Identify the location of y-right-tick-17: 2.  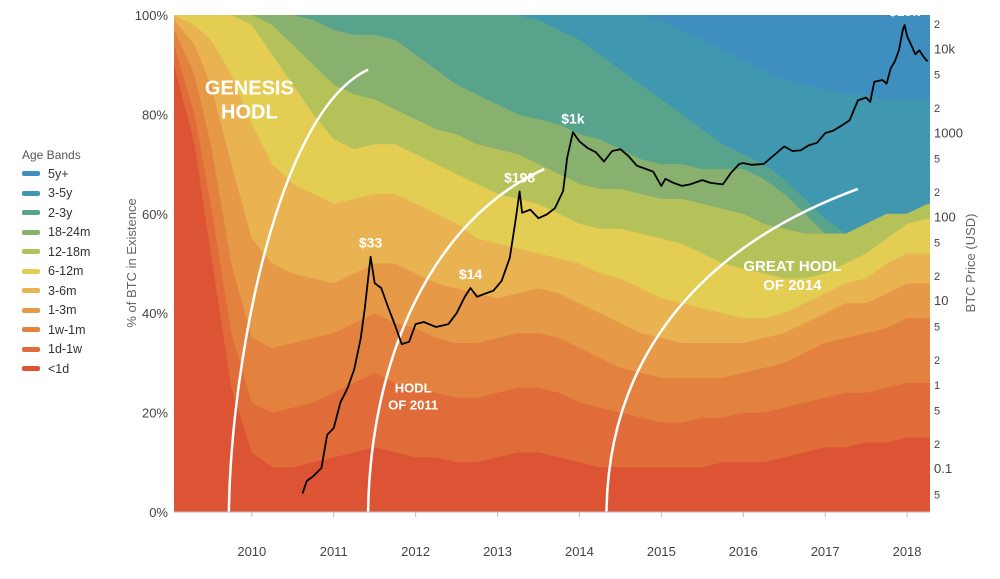
(937, 25).